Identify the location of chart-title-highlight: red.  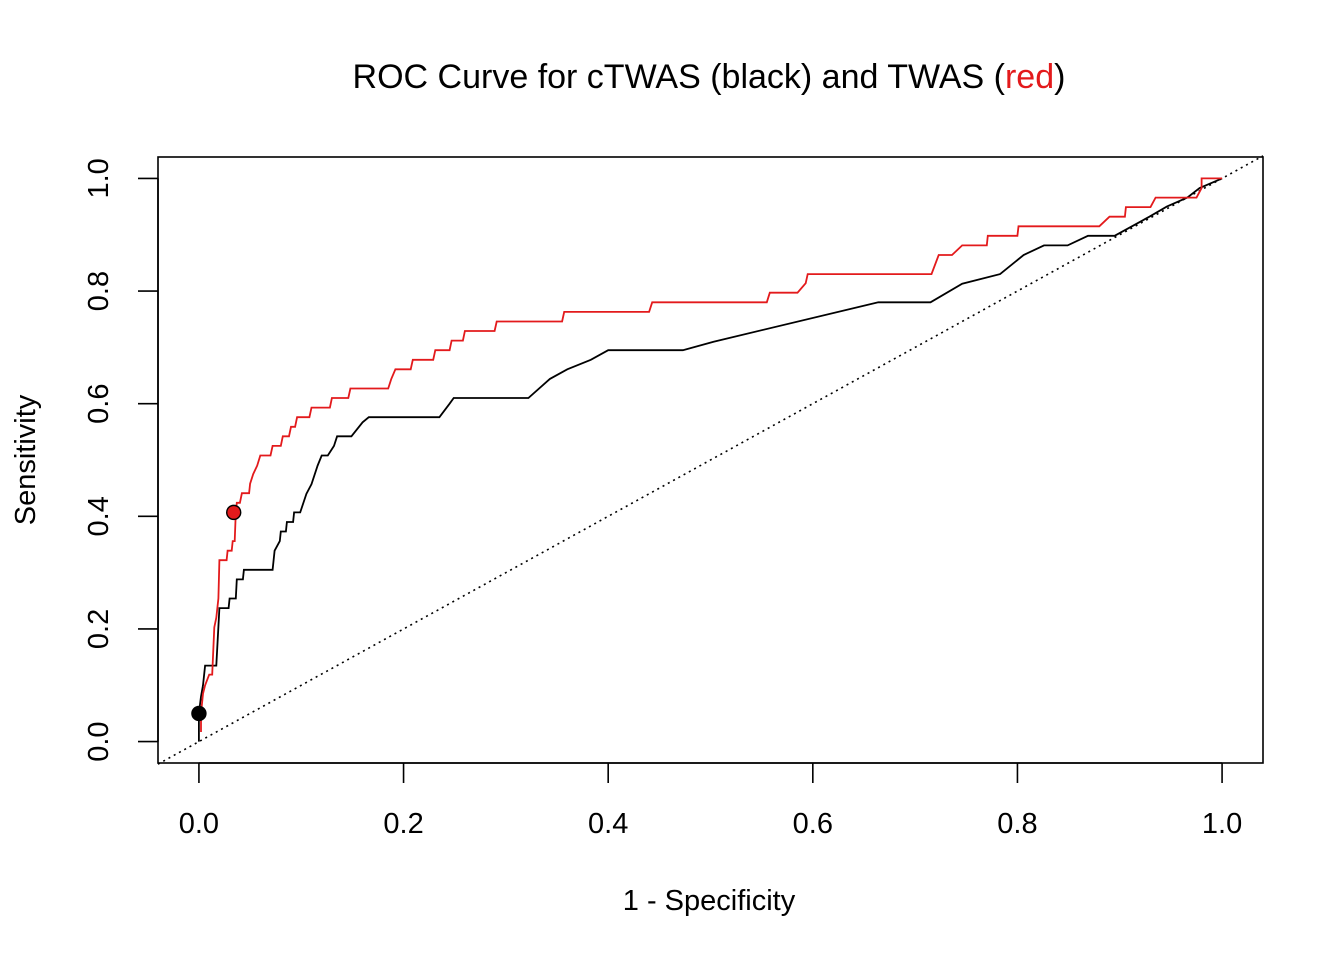
(1029, 77).